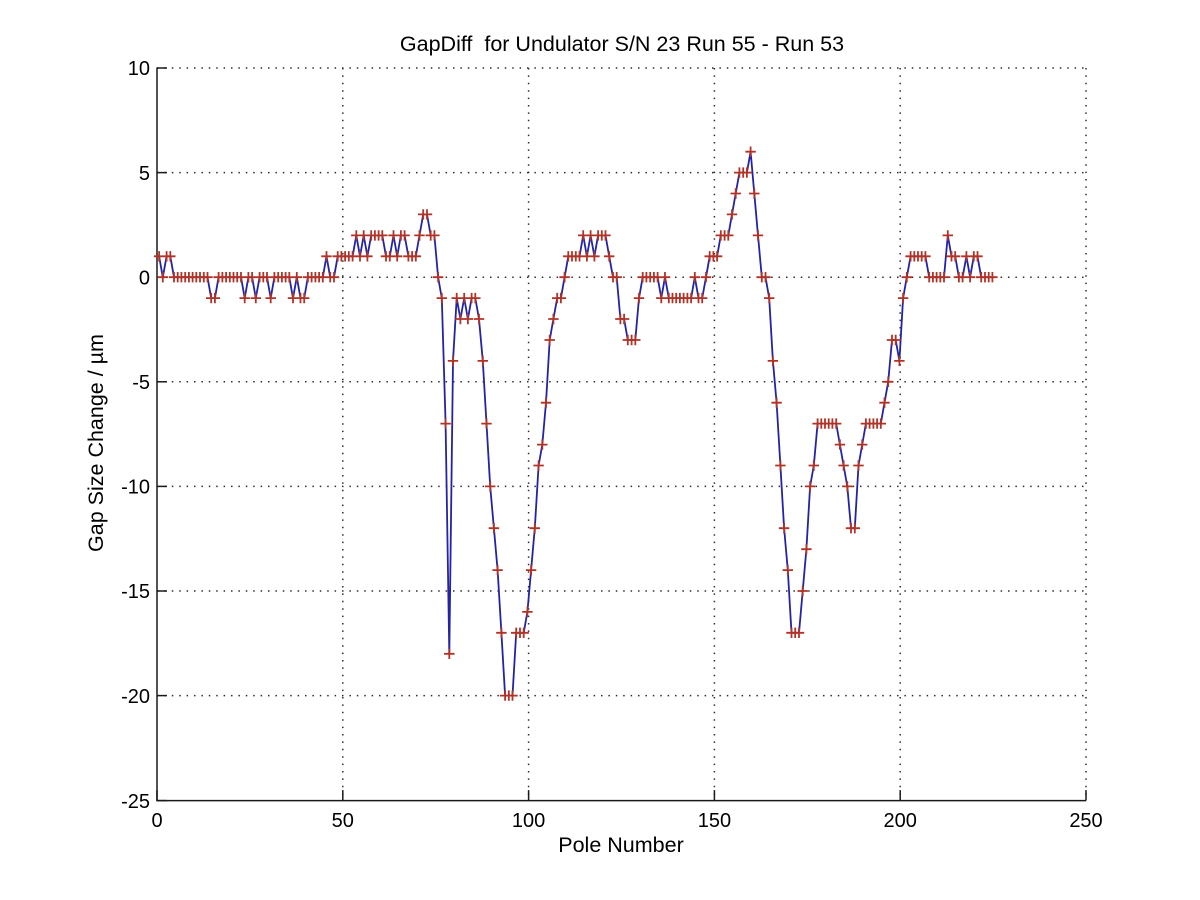 This screenshot has width=1200, height=900. I want to click on svg-text: Pole Number, so click(620, 845).